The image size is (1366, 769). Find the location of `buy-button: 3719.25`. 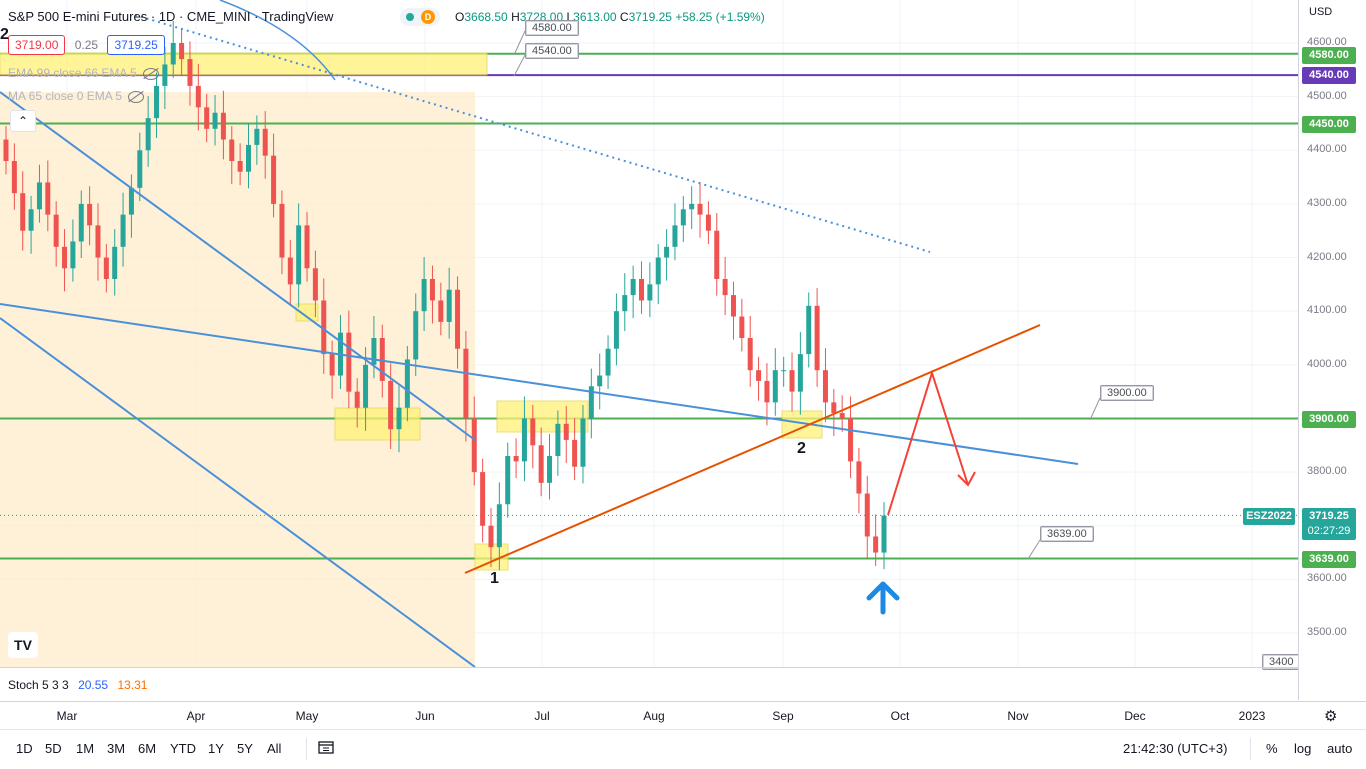

buy-button: 3719.25 is located at coordinates (136, 45).